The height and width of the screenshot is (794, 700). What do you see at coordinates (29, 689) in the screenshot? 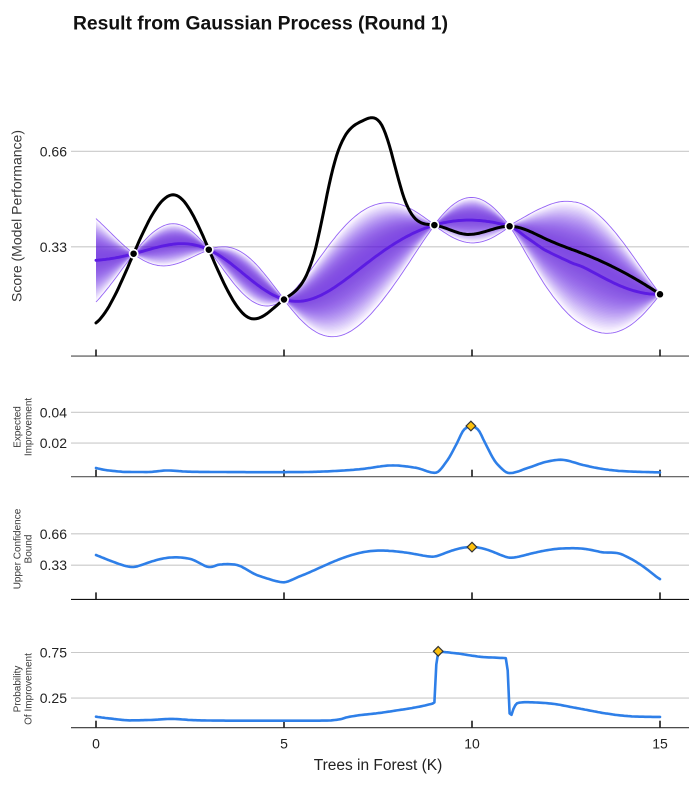
I see `svg-text: Of Improvement` at bounding box center [29, 689].